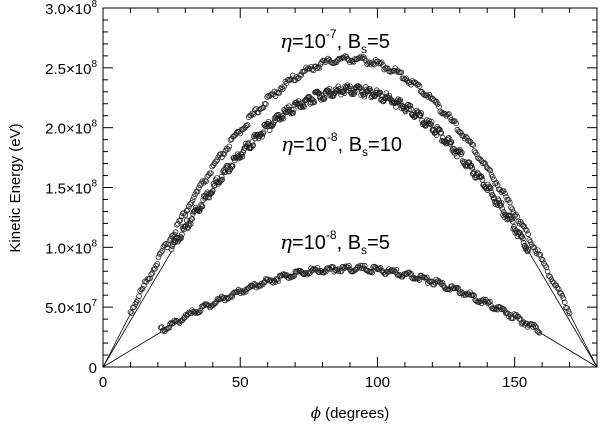 The height and width of the screenshot is (427, 600). I want to click on annotation-exponent: -7, so click(331, 34).